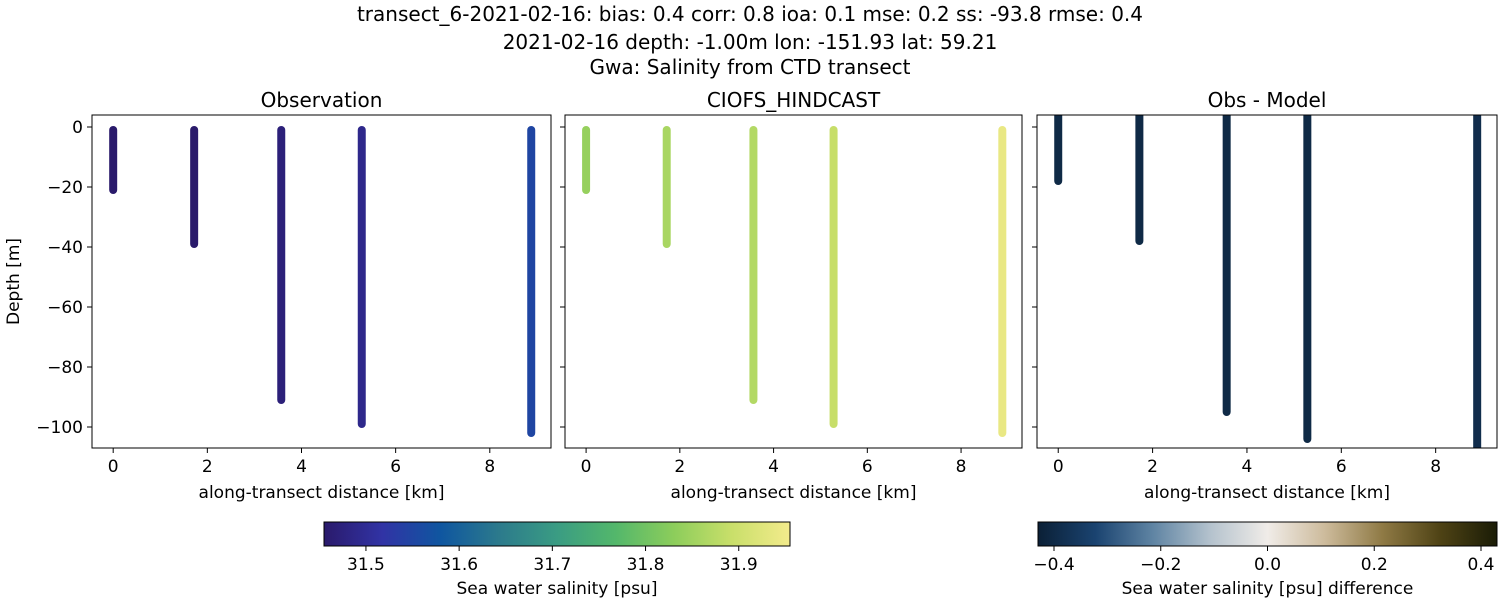  Describe the element at coordinates (739, 565) in the screenshot. I see `colorbar-salinity-tick-label-4: 31.9` at that location.